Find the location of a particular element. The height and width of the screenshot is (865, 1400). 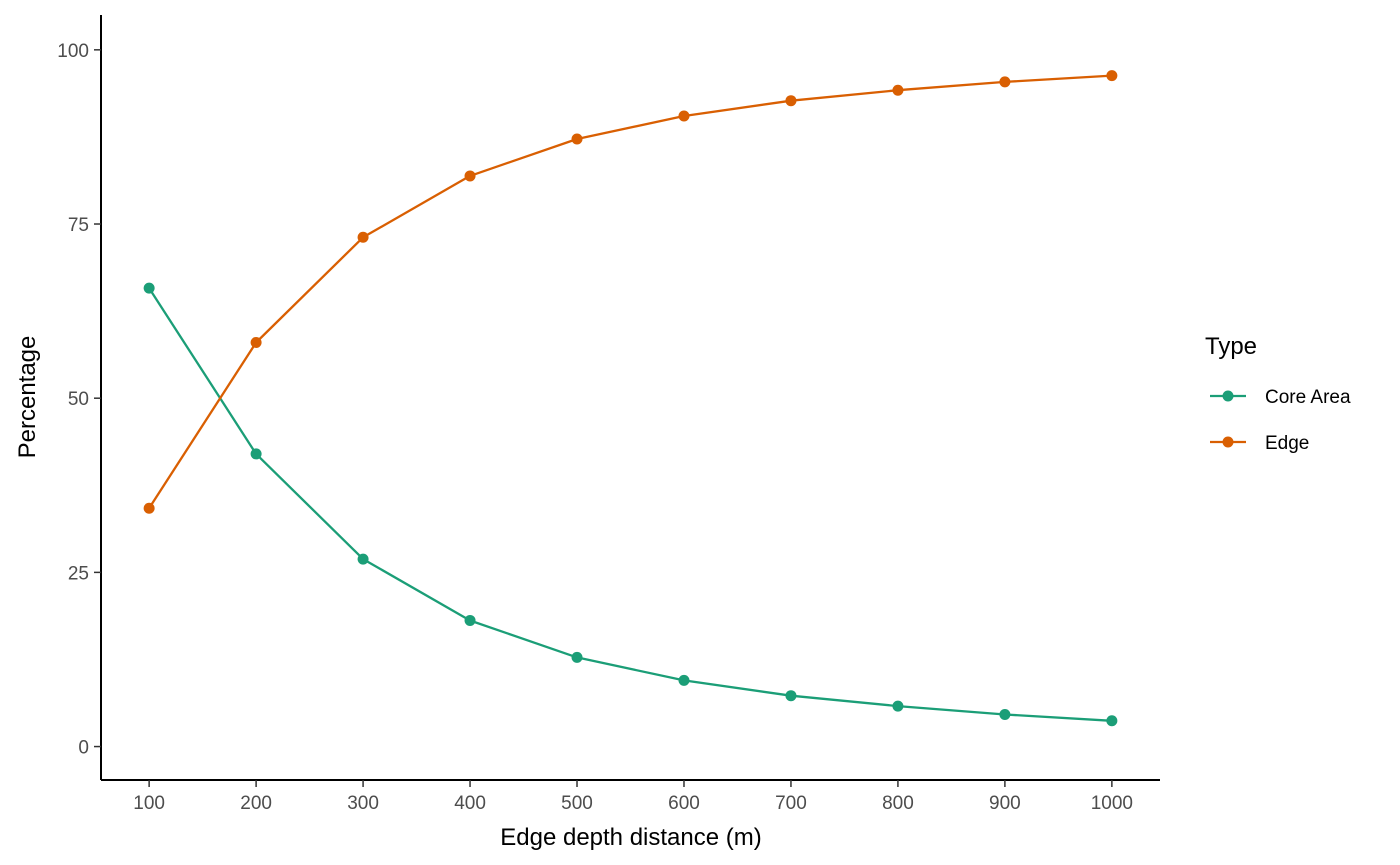

legend-label: Edge is located at coordinates (1287, 443).